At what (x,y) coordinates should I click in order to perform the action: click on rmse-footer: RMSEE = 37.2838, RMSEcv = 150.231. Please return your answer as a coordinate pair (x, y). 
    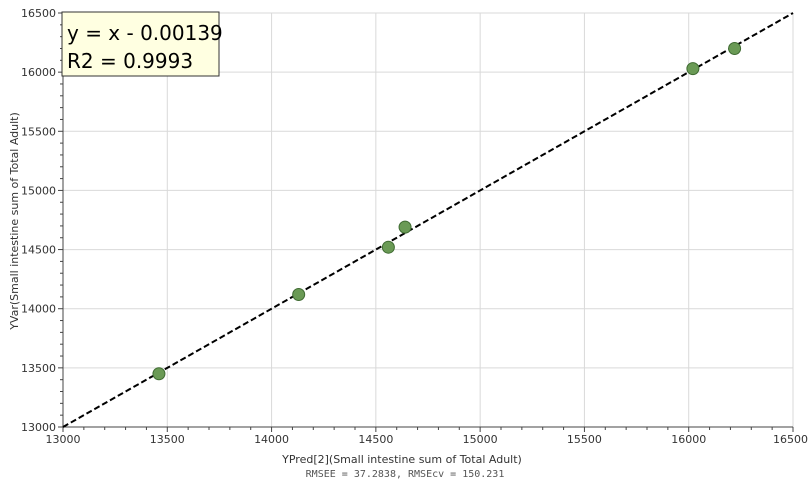
    Looking at the image, I should click on (405, 474).